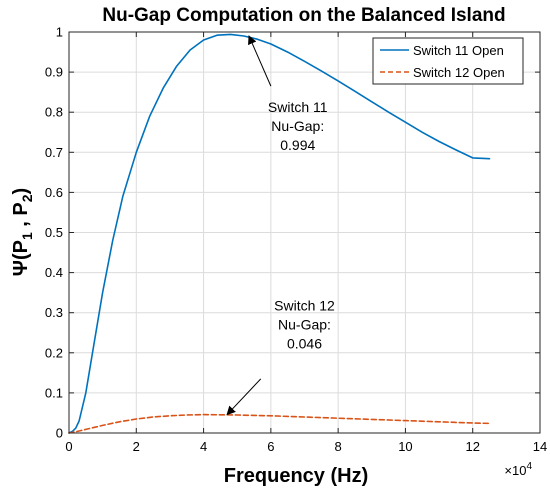 The width and height of the screenshot is (550, 489). Describe the element at coordinates (459, 72) in the screenshot. I see `legend-label-switch-12: Switch 12 Open` at that location.